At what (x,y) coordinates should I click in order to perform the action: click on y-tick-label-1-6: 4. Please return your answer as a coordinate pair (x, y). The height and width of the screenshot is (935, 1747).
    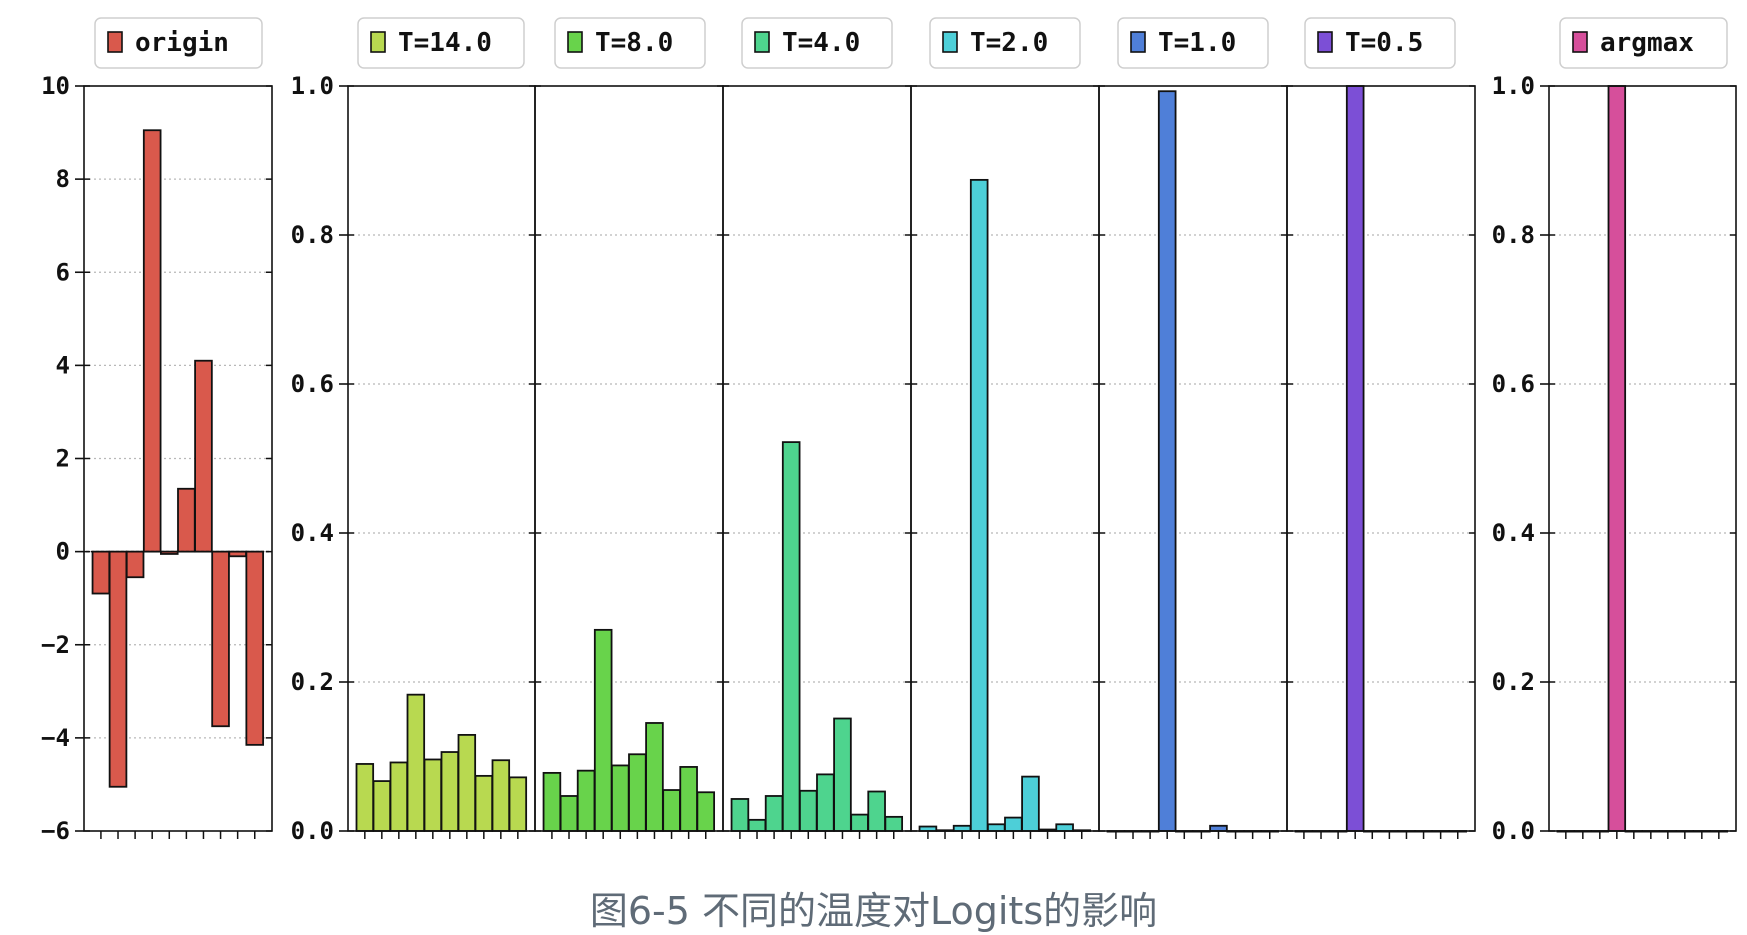
    Looking at the image, I should click on (63, 365).